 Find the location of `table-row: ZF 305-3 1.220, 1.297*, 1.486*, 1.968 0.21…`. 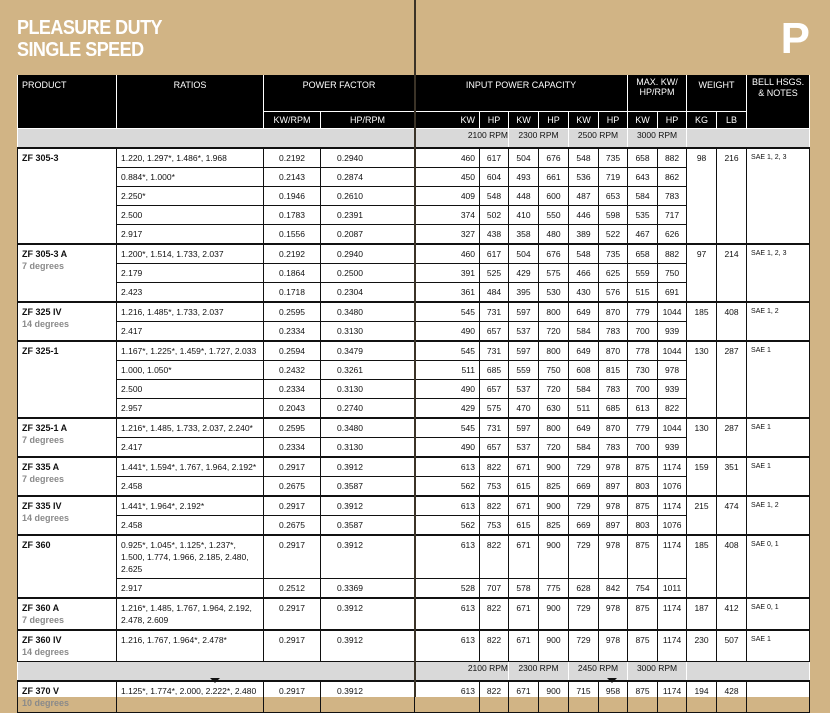

table-row: ZF 305-3 1.220, 1.297*, 1.486*, 1.968 0.21… is located at coordinates (414, 196).